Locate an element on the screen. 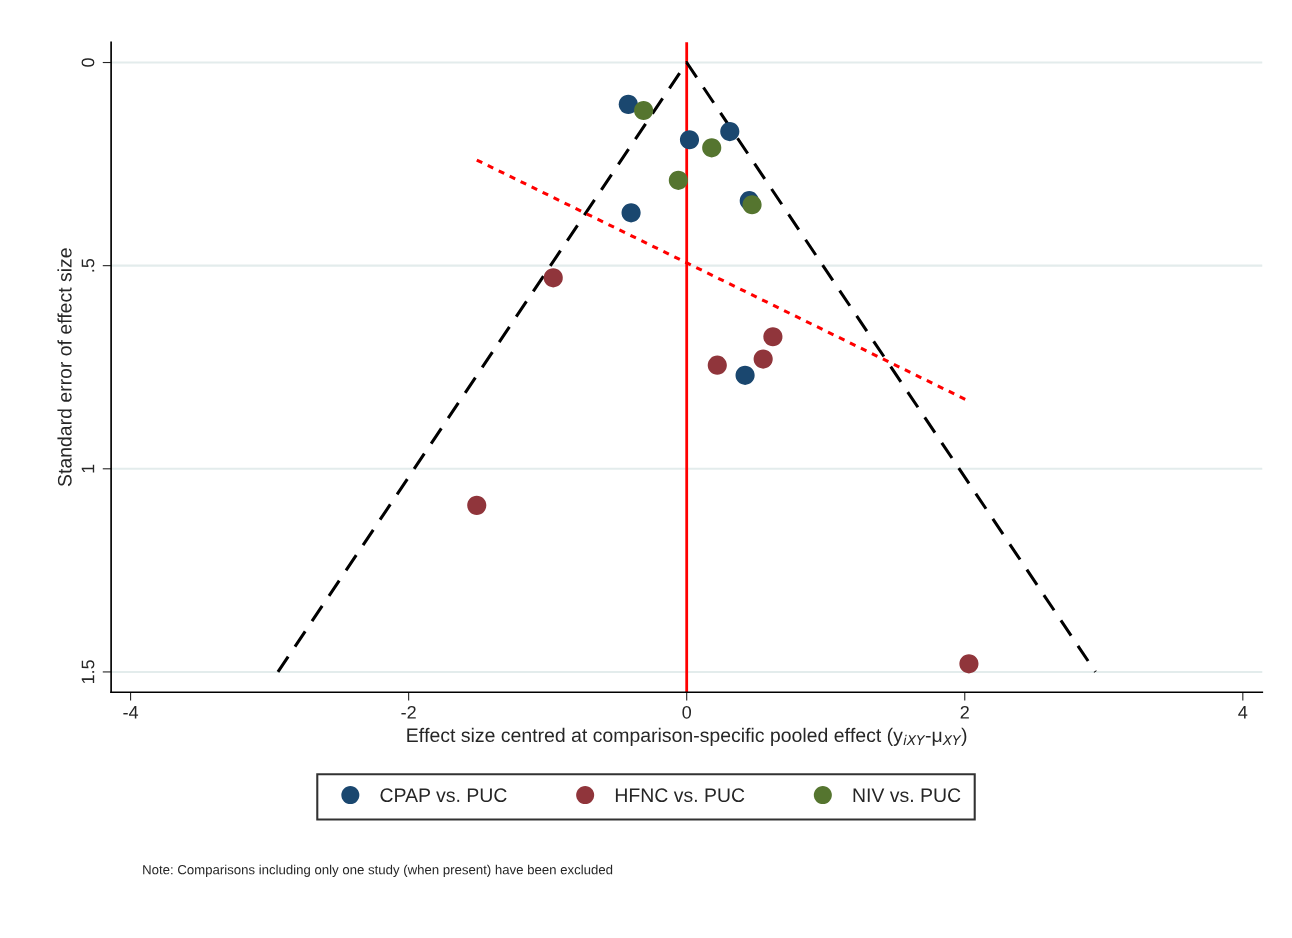  x-tick-label: -2 is located at coordinates (408, 712).